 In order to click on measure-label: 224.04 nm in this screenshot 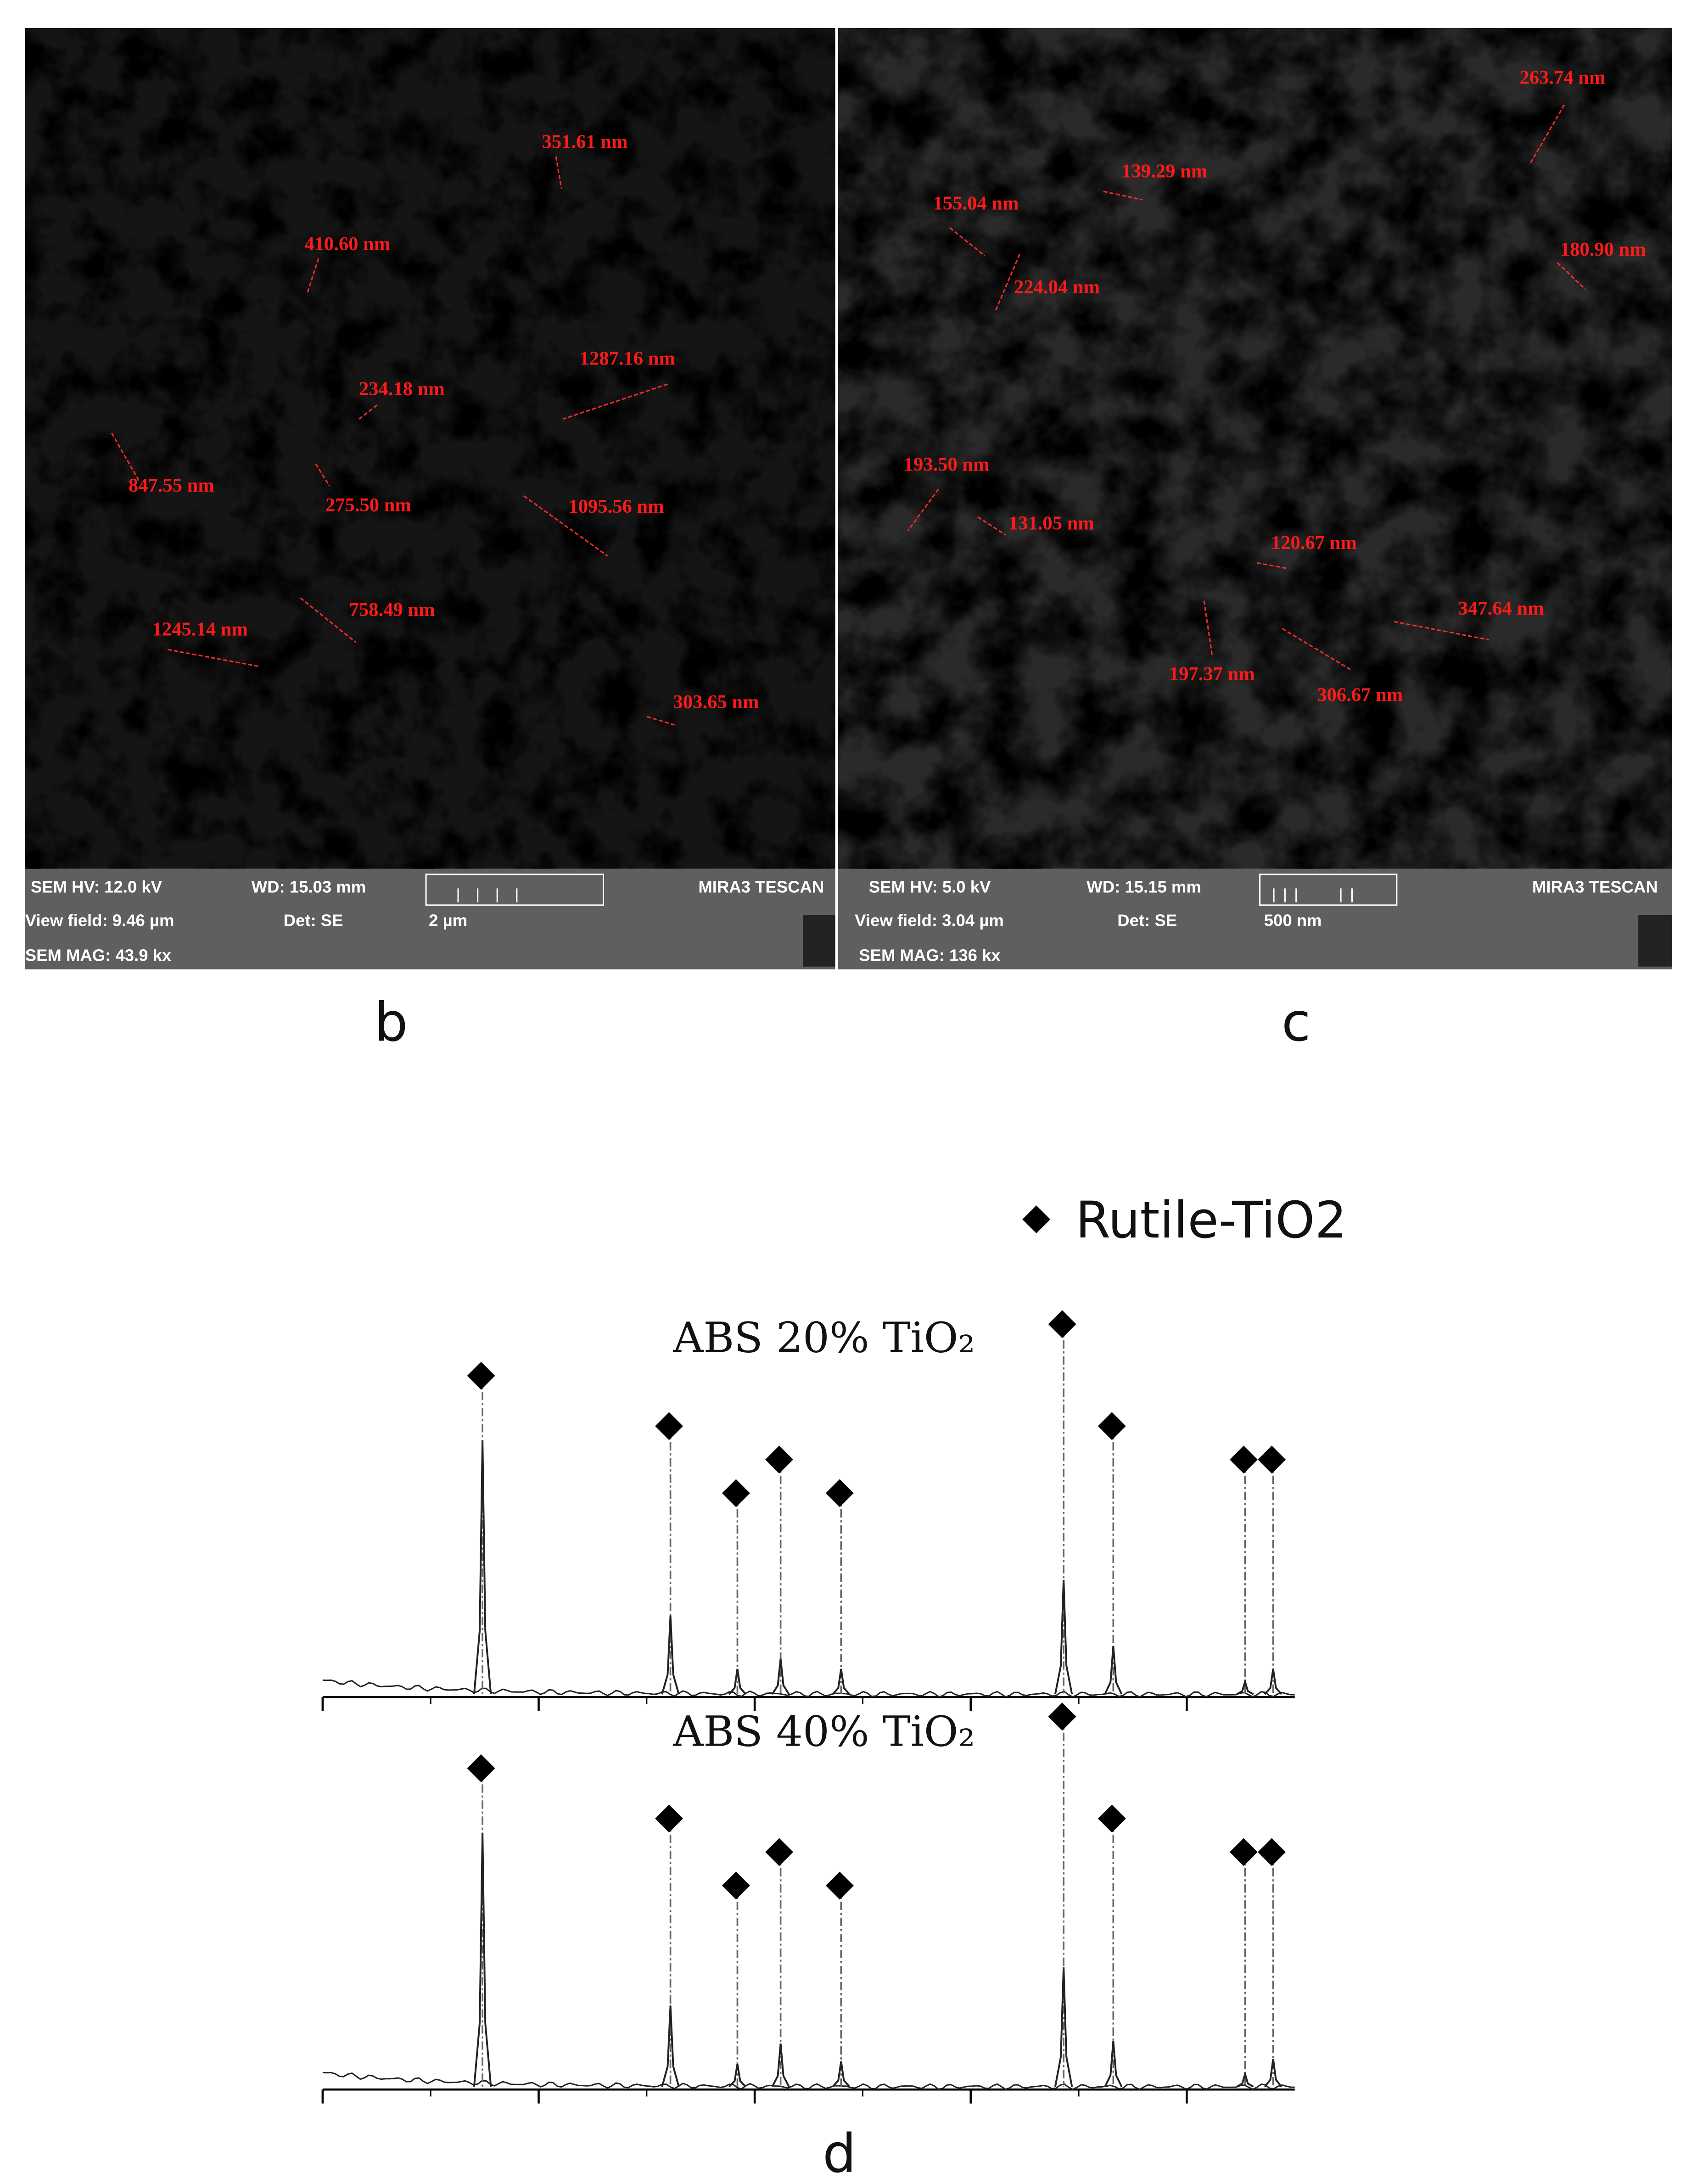, I will do `click(1057, 287)`.